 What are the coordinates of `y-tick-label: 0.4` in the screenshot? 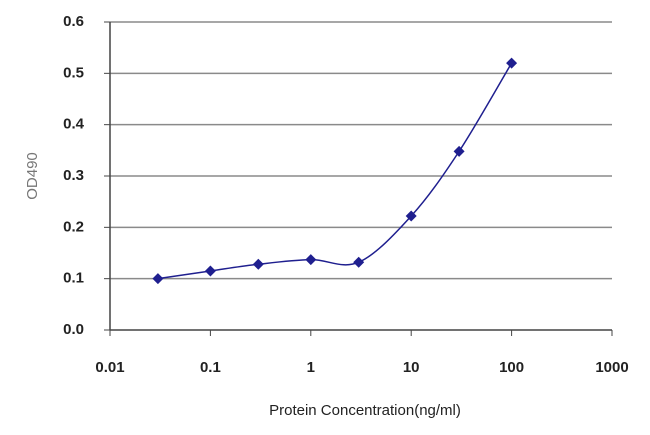 It's located at (74, 124).